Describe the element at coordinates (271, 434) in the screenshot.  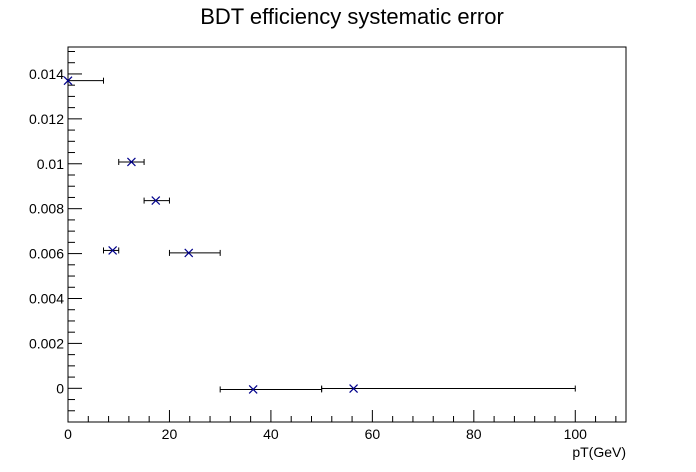
I see `x-tick-label: 40` at that location.